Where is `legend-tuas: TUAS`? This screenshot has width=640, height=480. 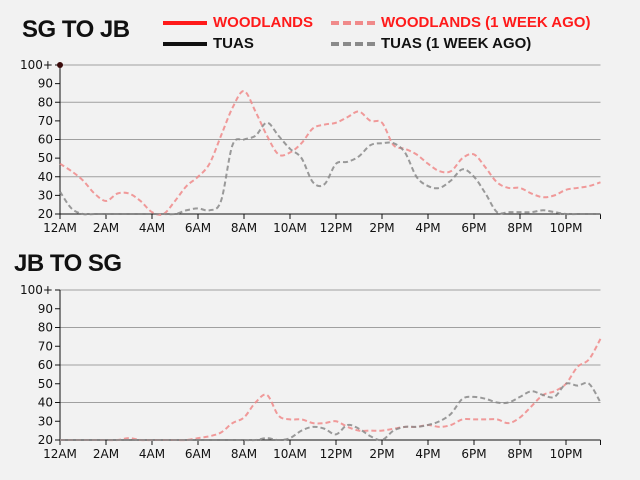
legend-tuas: TUAS is located at coordinates (208, 43).